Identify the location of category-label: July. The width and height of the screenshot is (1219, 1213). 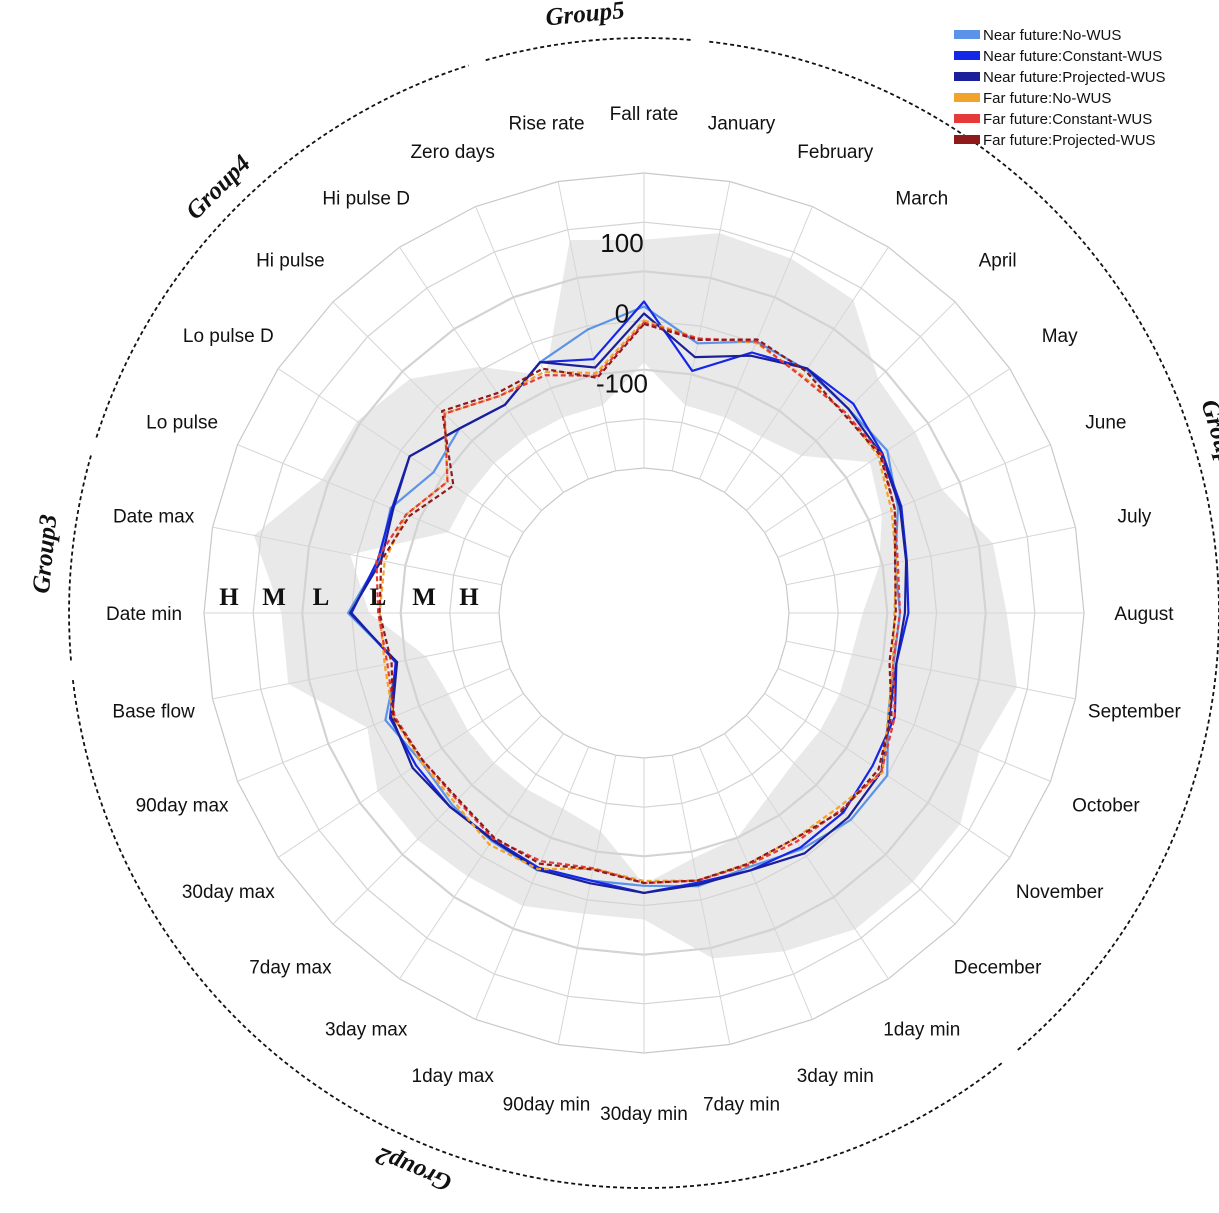
(1135, 517).